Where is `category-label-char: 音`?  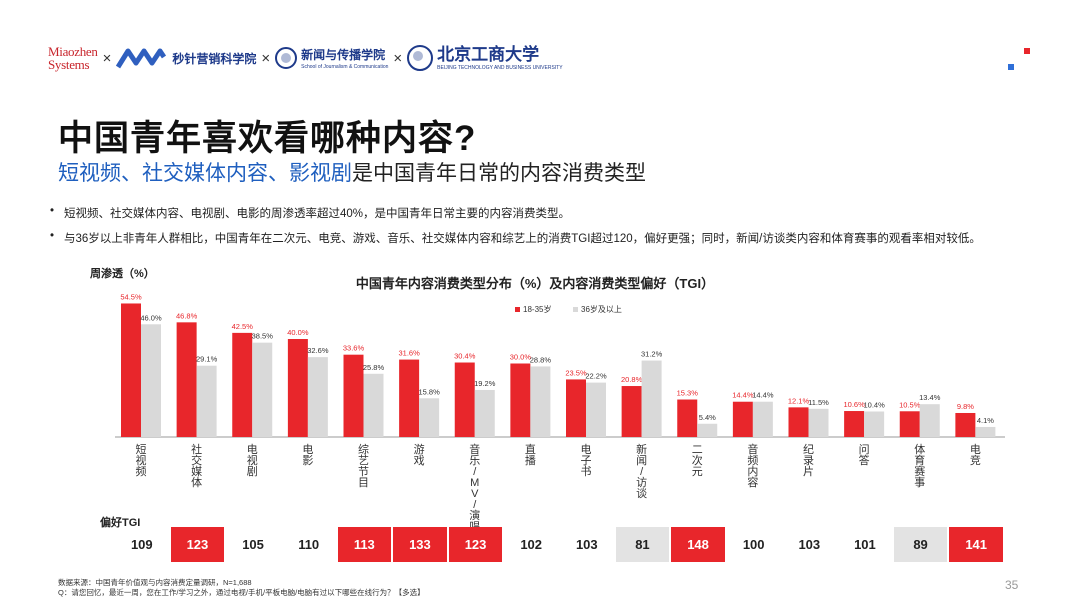
category-label-char: 音 is located at coordinates (752, 449).